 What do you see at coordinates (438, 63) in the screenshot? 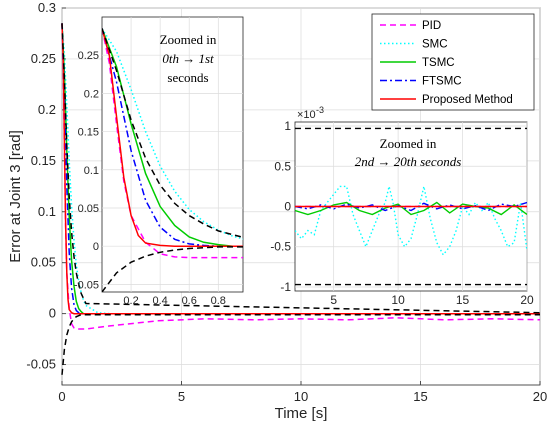
I see `legend-label-2: TSMC` at bounding box center [438, 63].